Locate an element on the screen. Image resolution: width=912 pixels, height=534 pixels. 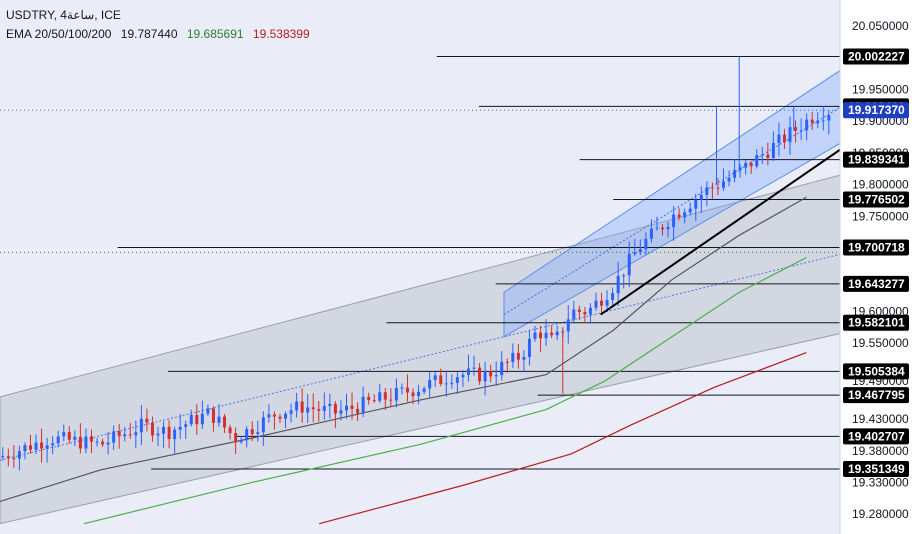
y-tick-label: 19.750000 is located at coordinates (880, 216).